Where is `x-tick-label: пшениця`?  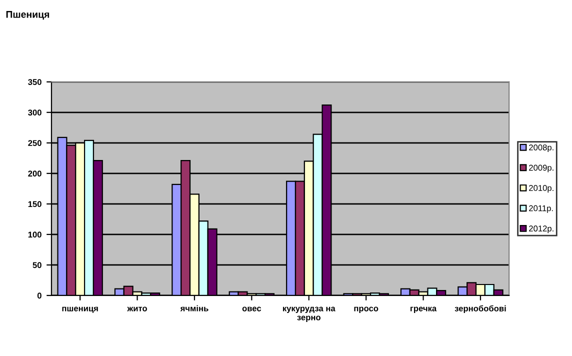
x-tick-label: пшениця is located at coordinates (80, 309).